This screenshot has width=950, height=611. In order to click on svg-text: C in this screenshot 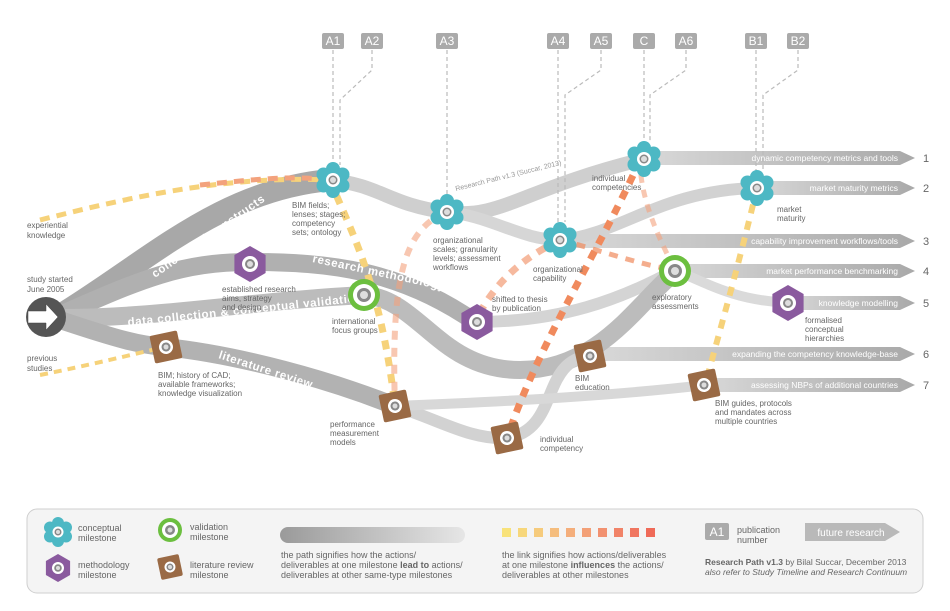, I will do `click(644, 41)`.